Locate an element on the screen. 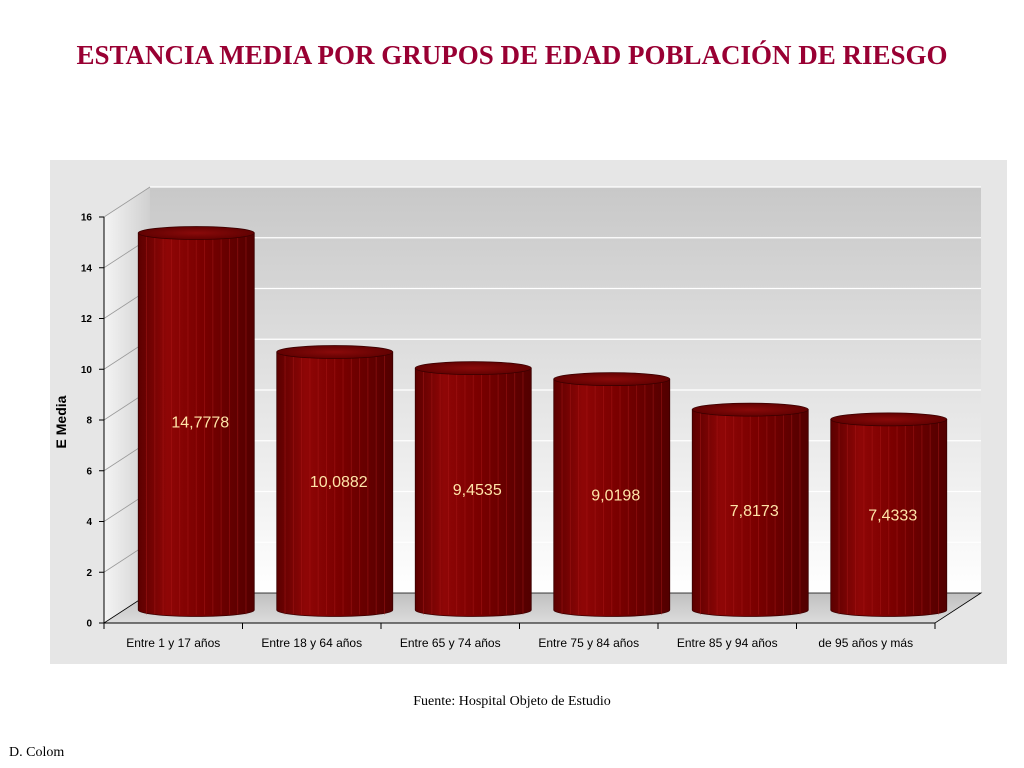 This screenshot has height=768, width=1024. y-tick-label: 6 is located at coordinates (89, 471).